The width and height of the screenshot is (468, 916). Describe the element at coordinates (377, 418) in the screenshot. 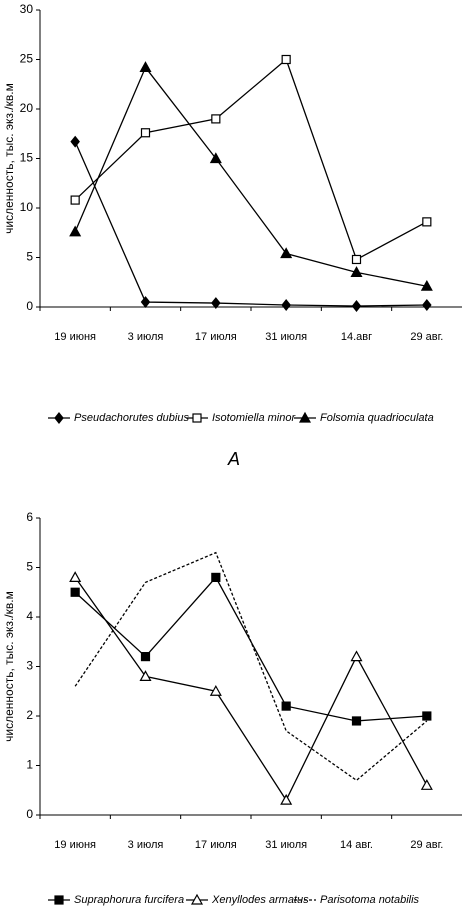

I see `legend-label: Folsomia quadrioculata` at that location.